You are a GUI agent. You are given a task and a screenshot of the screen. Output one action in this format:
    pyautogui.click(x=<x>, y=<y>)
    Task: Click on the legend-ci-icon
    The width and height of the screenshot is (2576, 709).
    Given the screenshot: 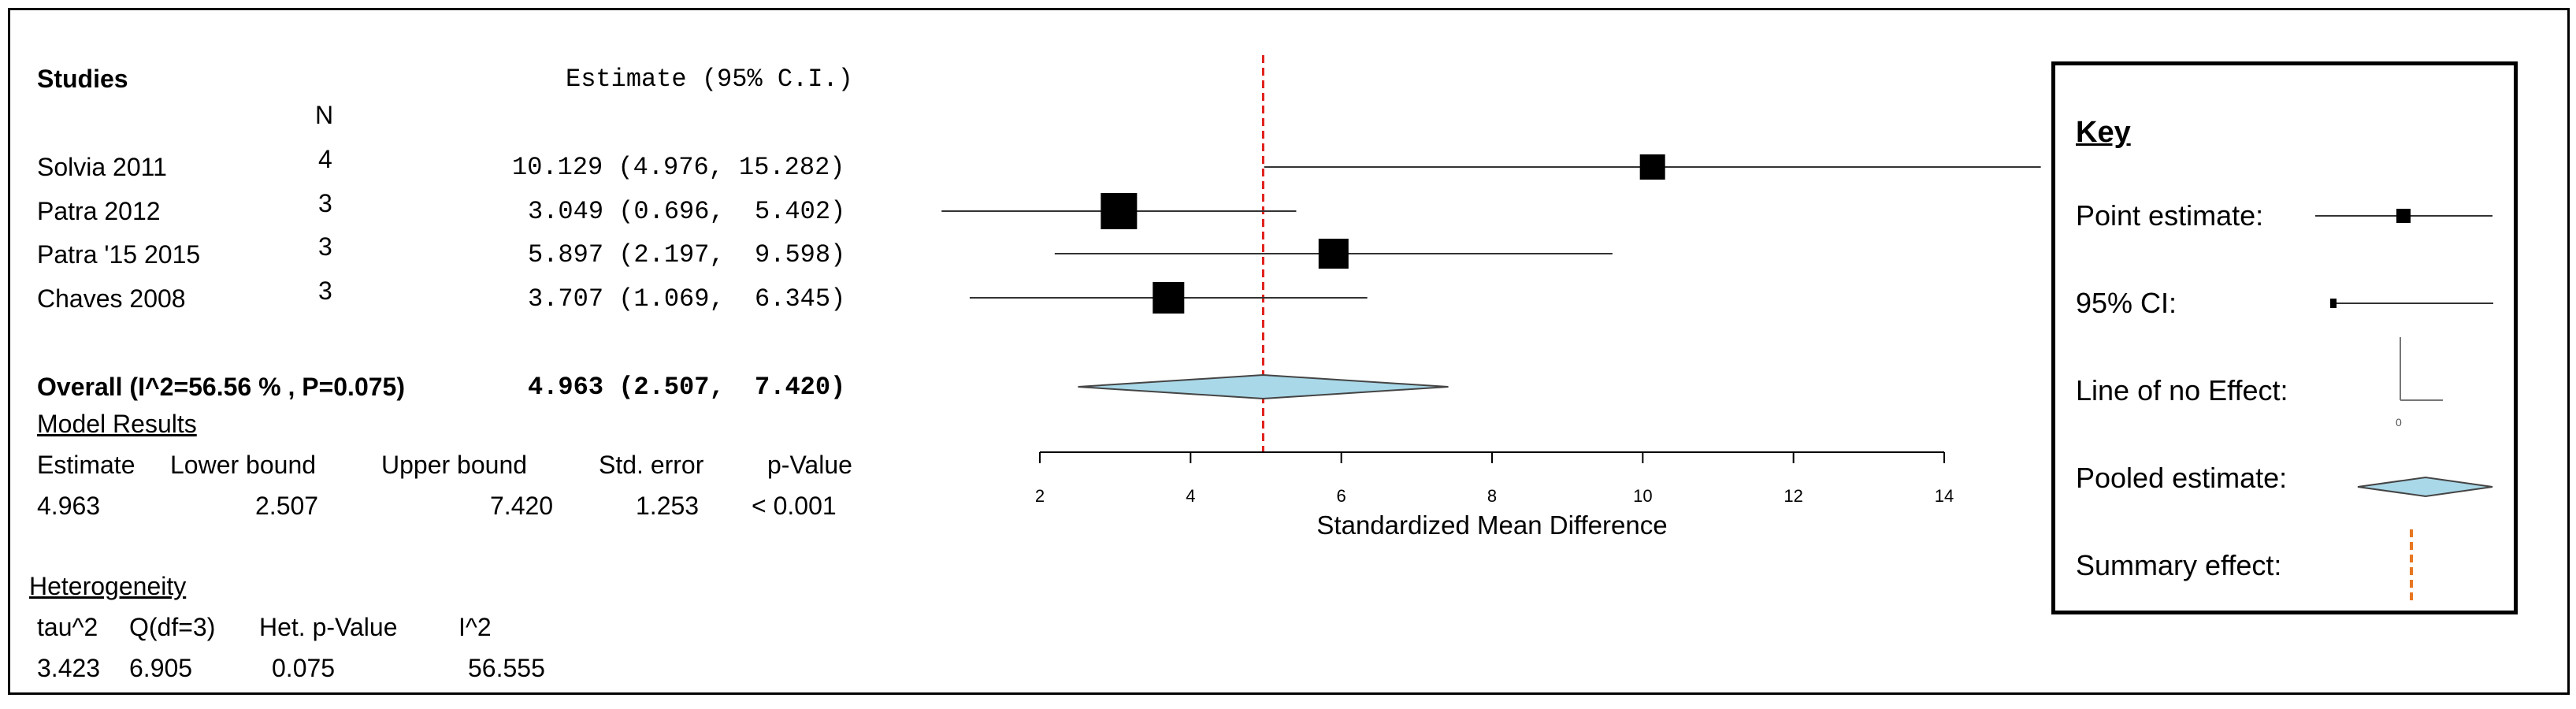 What is the action you would take?
    pyautogui.click(x=2333, y=303)
    